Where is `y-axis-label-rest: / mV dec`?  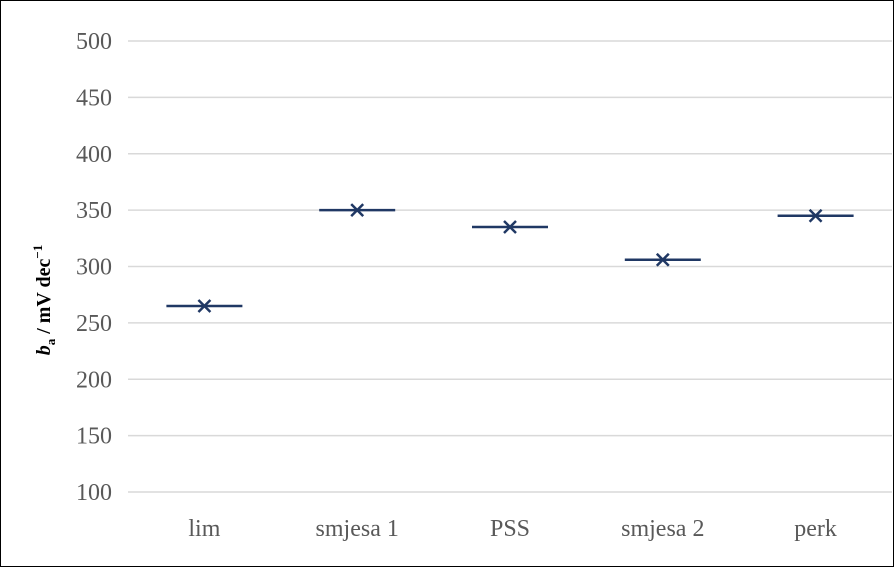
y-axis-label-rest: / mV dec is located at coordinates (44, 299).